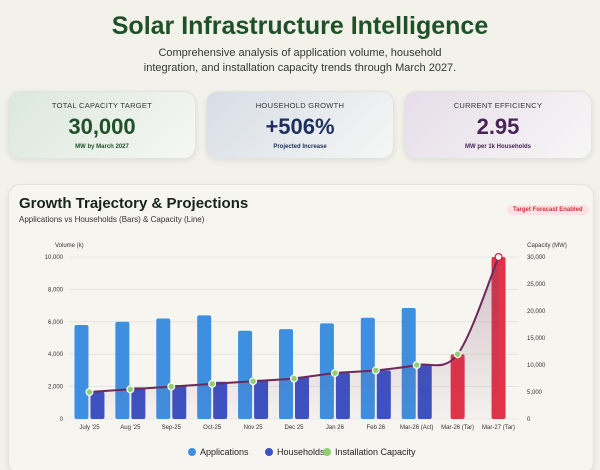 The image size is (600, 470). What do you see at coordinates (300, 147) in the screenshot?
I see `kpi-sub: Projected Increase` at bounding box center [300, 147].